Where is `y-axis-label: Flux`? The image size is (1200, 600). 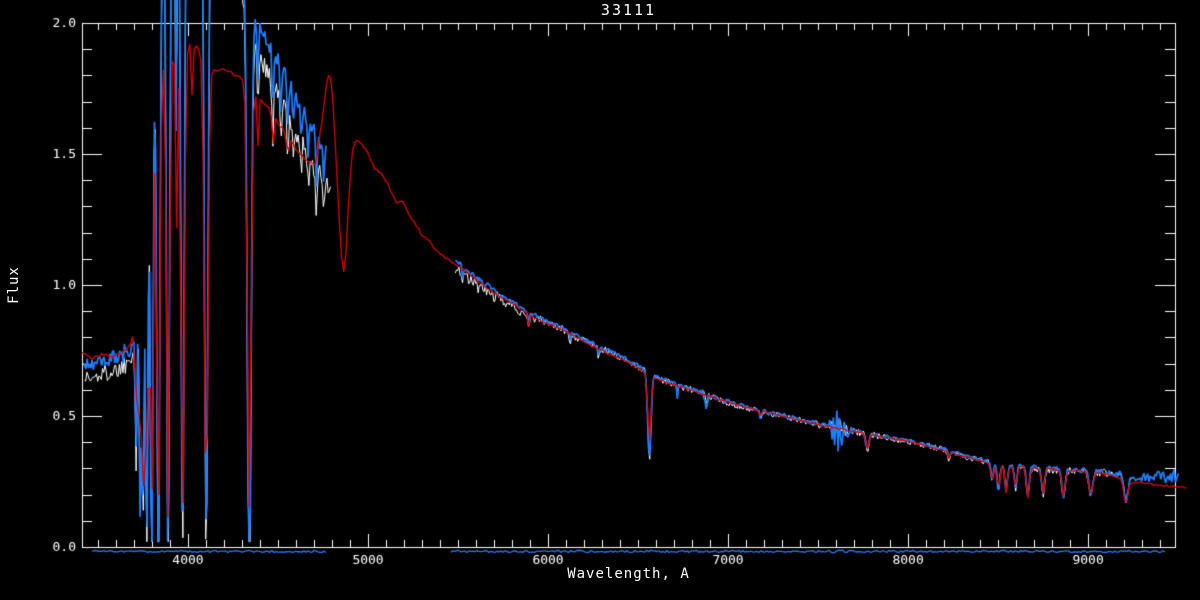 y-axis-label: Flux is located at coordinates (14, 285).